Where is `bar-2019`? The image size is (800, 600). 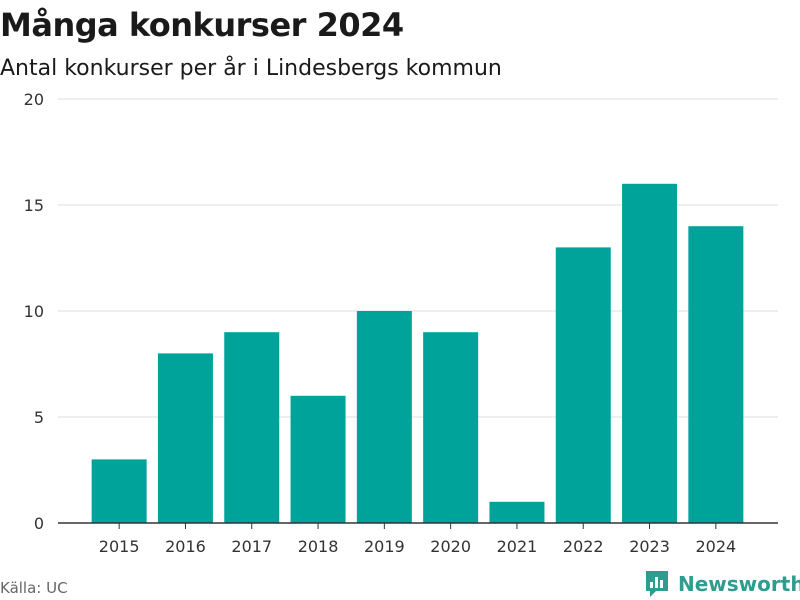
bar-2019 is located at coordinates (384, 417).